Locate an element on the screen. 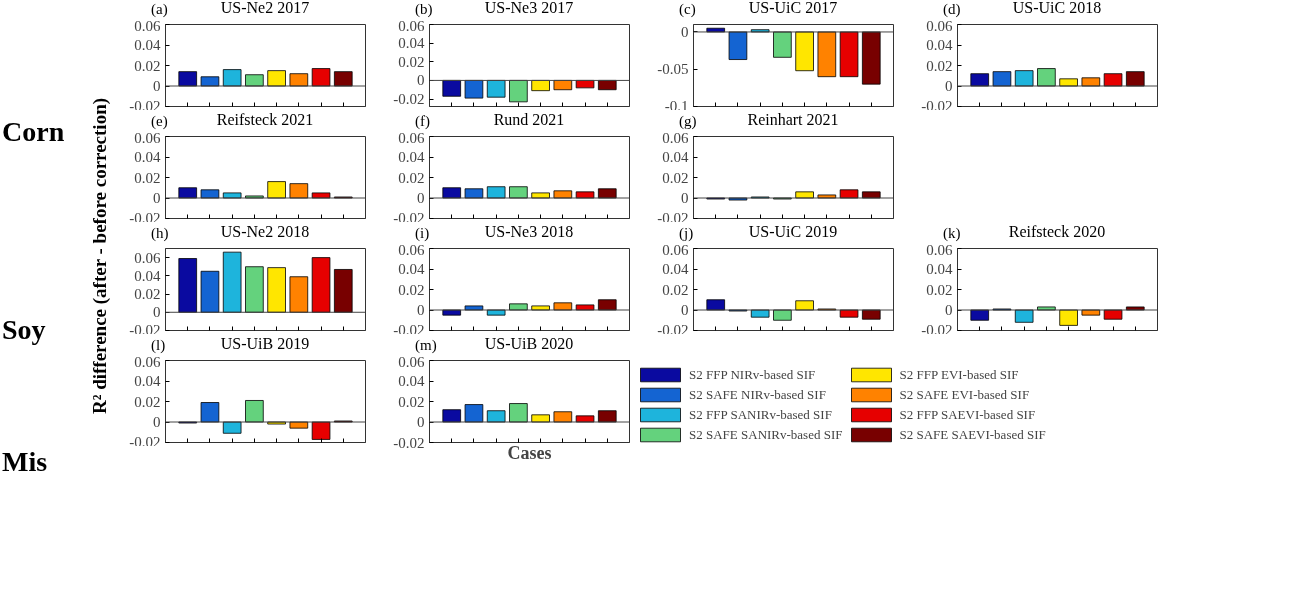 The width and height of the screenshot is (1289, 590). chart-title: Reifsteck 2020 is located at coordinates (1057, 232).